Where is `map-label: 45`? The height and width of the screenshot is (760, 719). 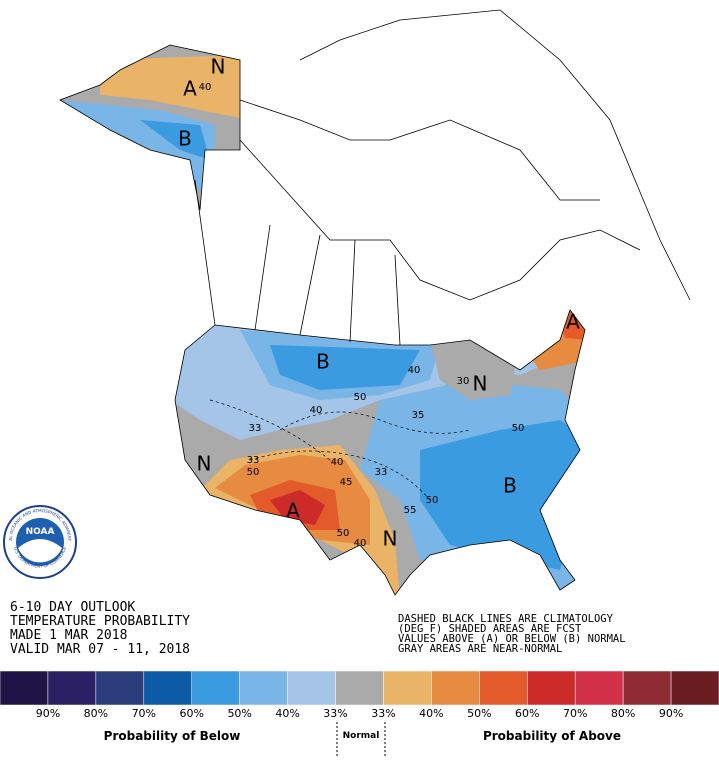
map-label: 45 is located at coordinates (346, 482).